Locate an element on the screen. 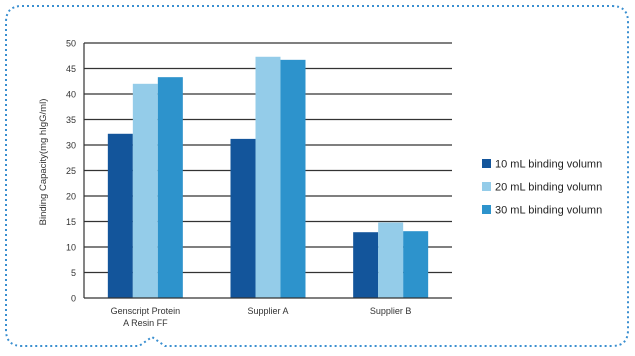 The width and height of the screenshot is (635, 356). y-tick-label: 10 is located at coordinates (71, 248).